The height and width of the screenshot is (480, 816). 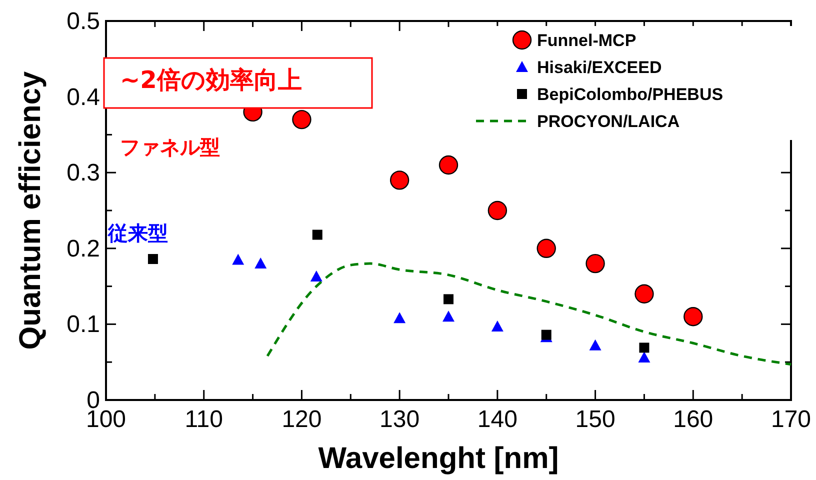 What do you see at coordinates (630, 94) in the screenshot?
I see `legend-label: BepiColombo/PHEBUS` at bounding box center [630, 94].